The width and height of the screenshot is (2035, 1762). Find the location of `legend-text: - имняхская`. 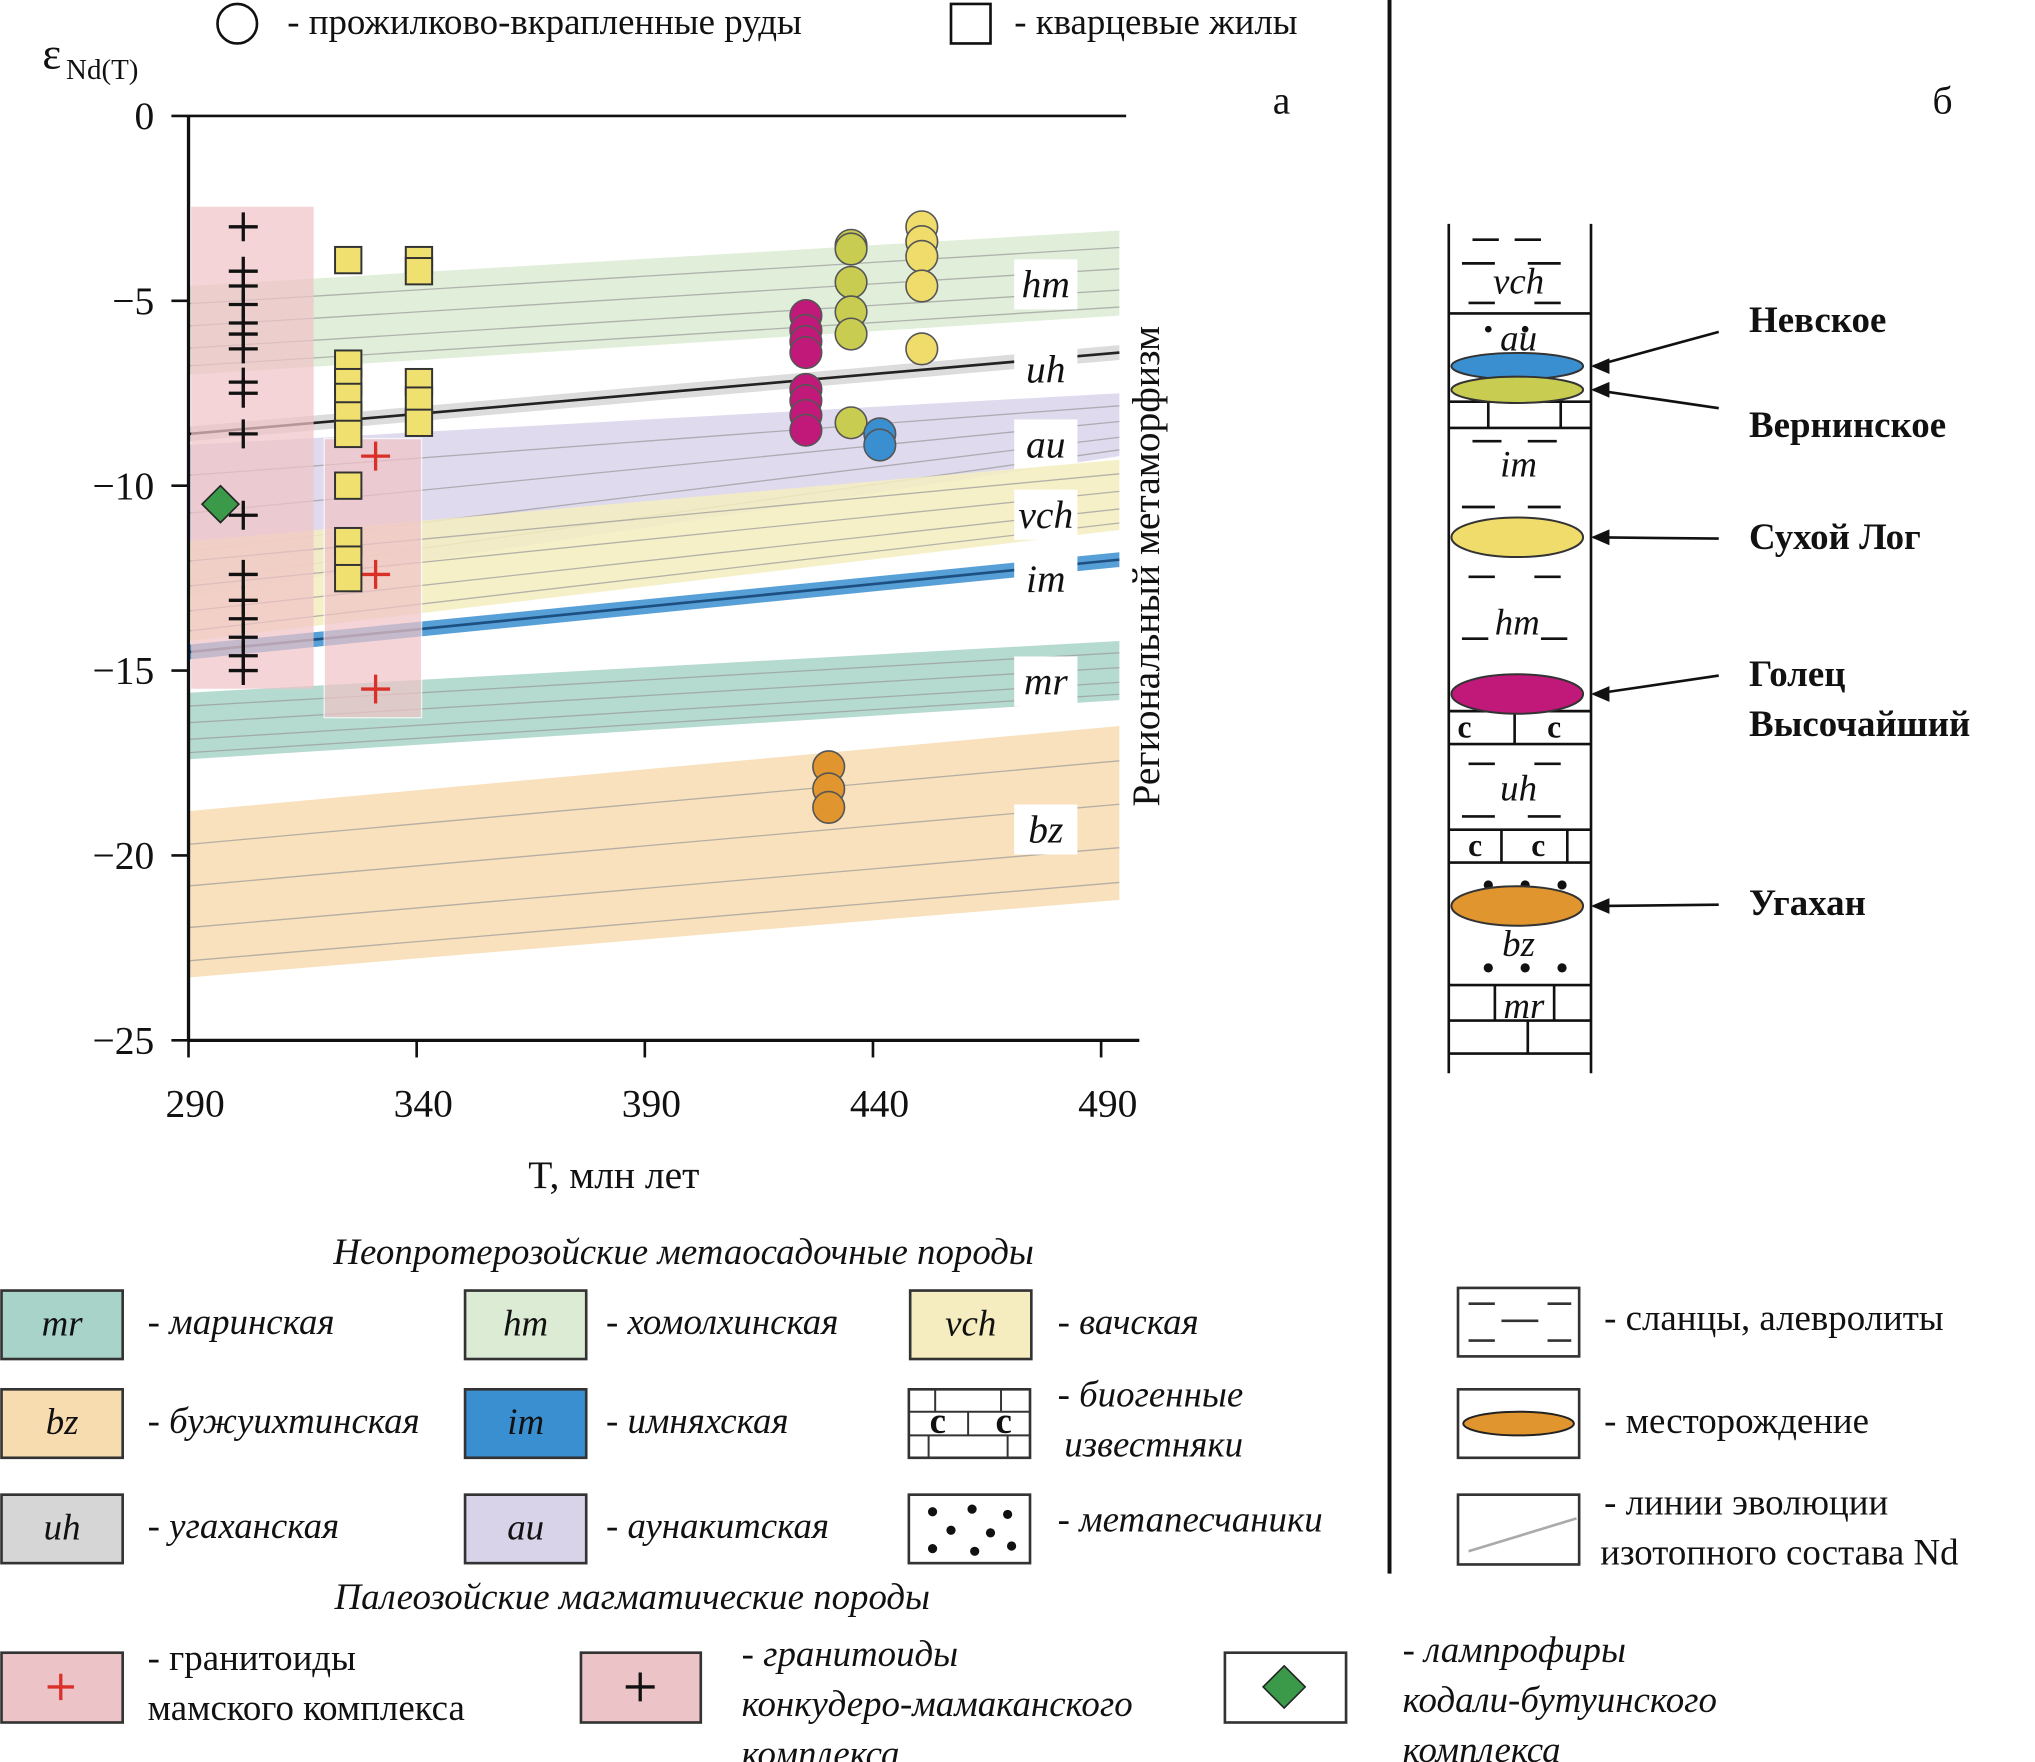

legend-text: - имняхская is located at coordinates (697, 1420).